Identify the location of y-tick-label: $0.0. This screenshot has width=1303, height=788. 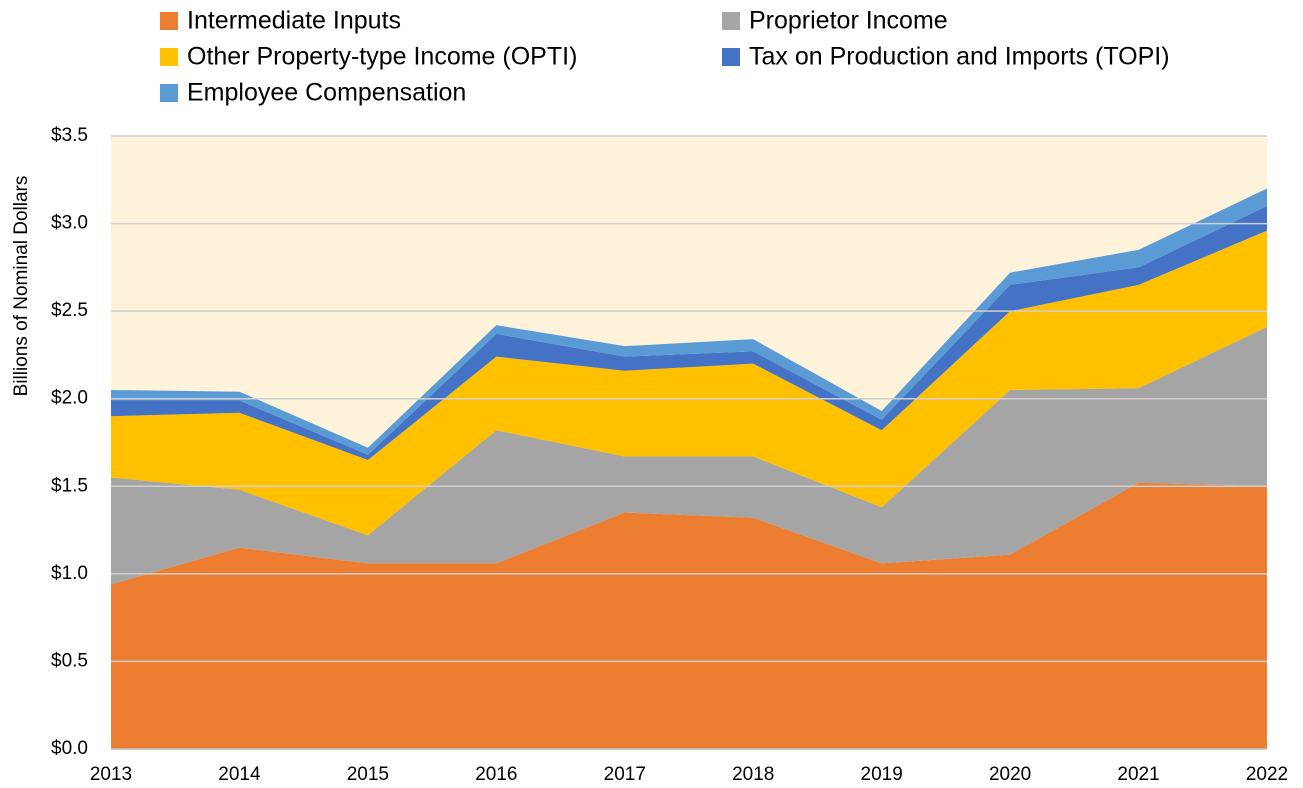
(69, 748).